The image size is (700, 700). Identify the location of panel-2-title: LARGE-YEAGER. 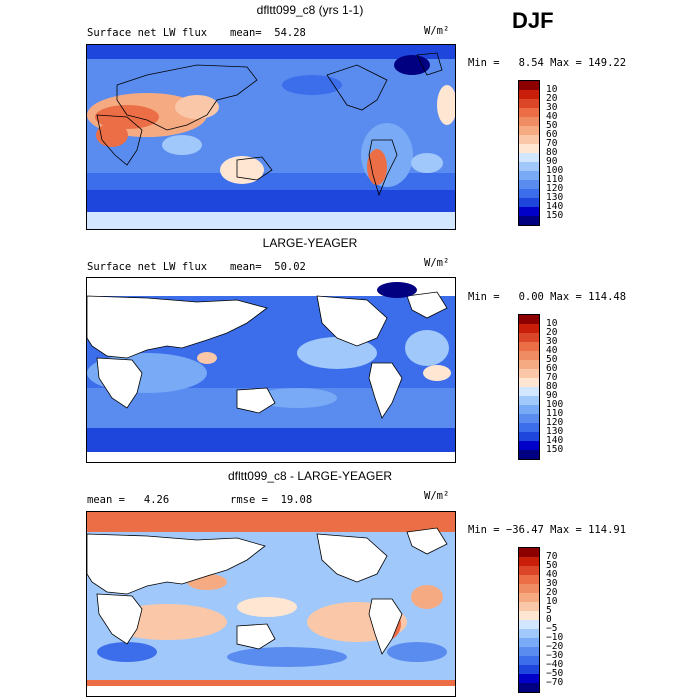
(310, 243).